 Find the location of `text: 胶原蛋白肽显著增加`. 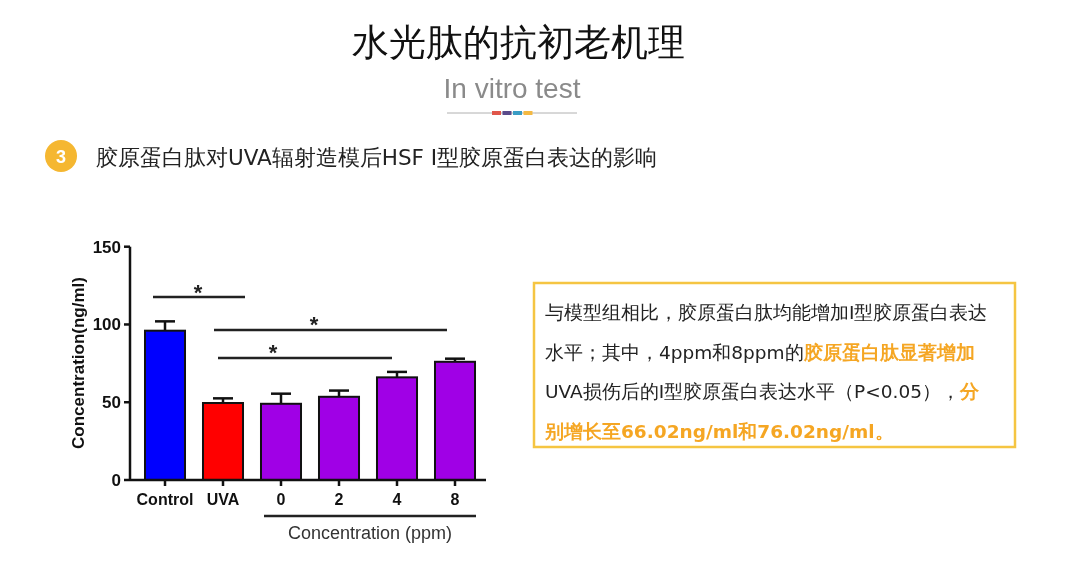

text: 胶原蛋白肽显著增加 is located at coordinates (889, 352).